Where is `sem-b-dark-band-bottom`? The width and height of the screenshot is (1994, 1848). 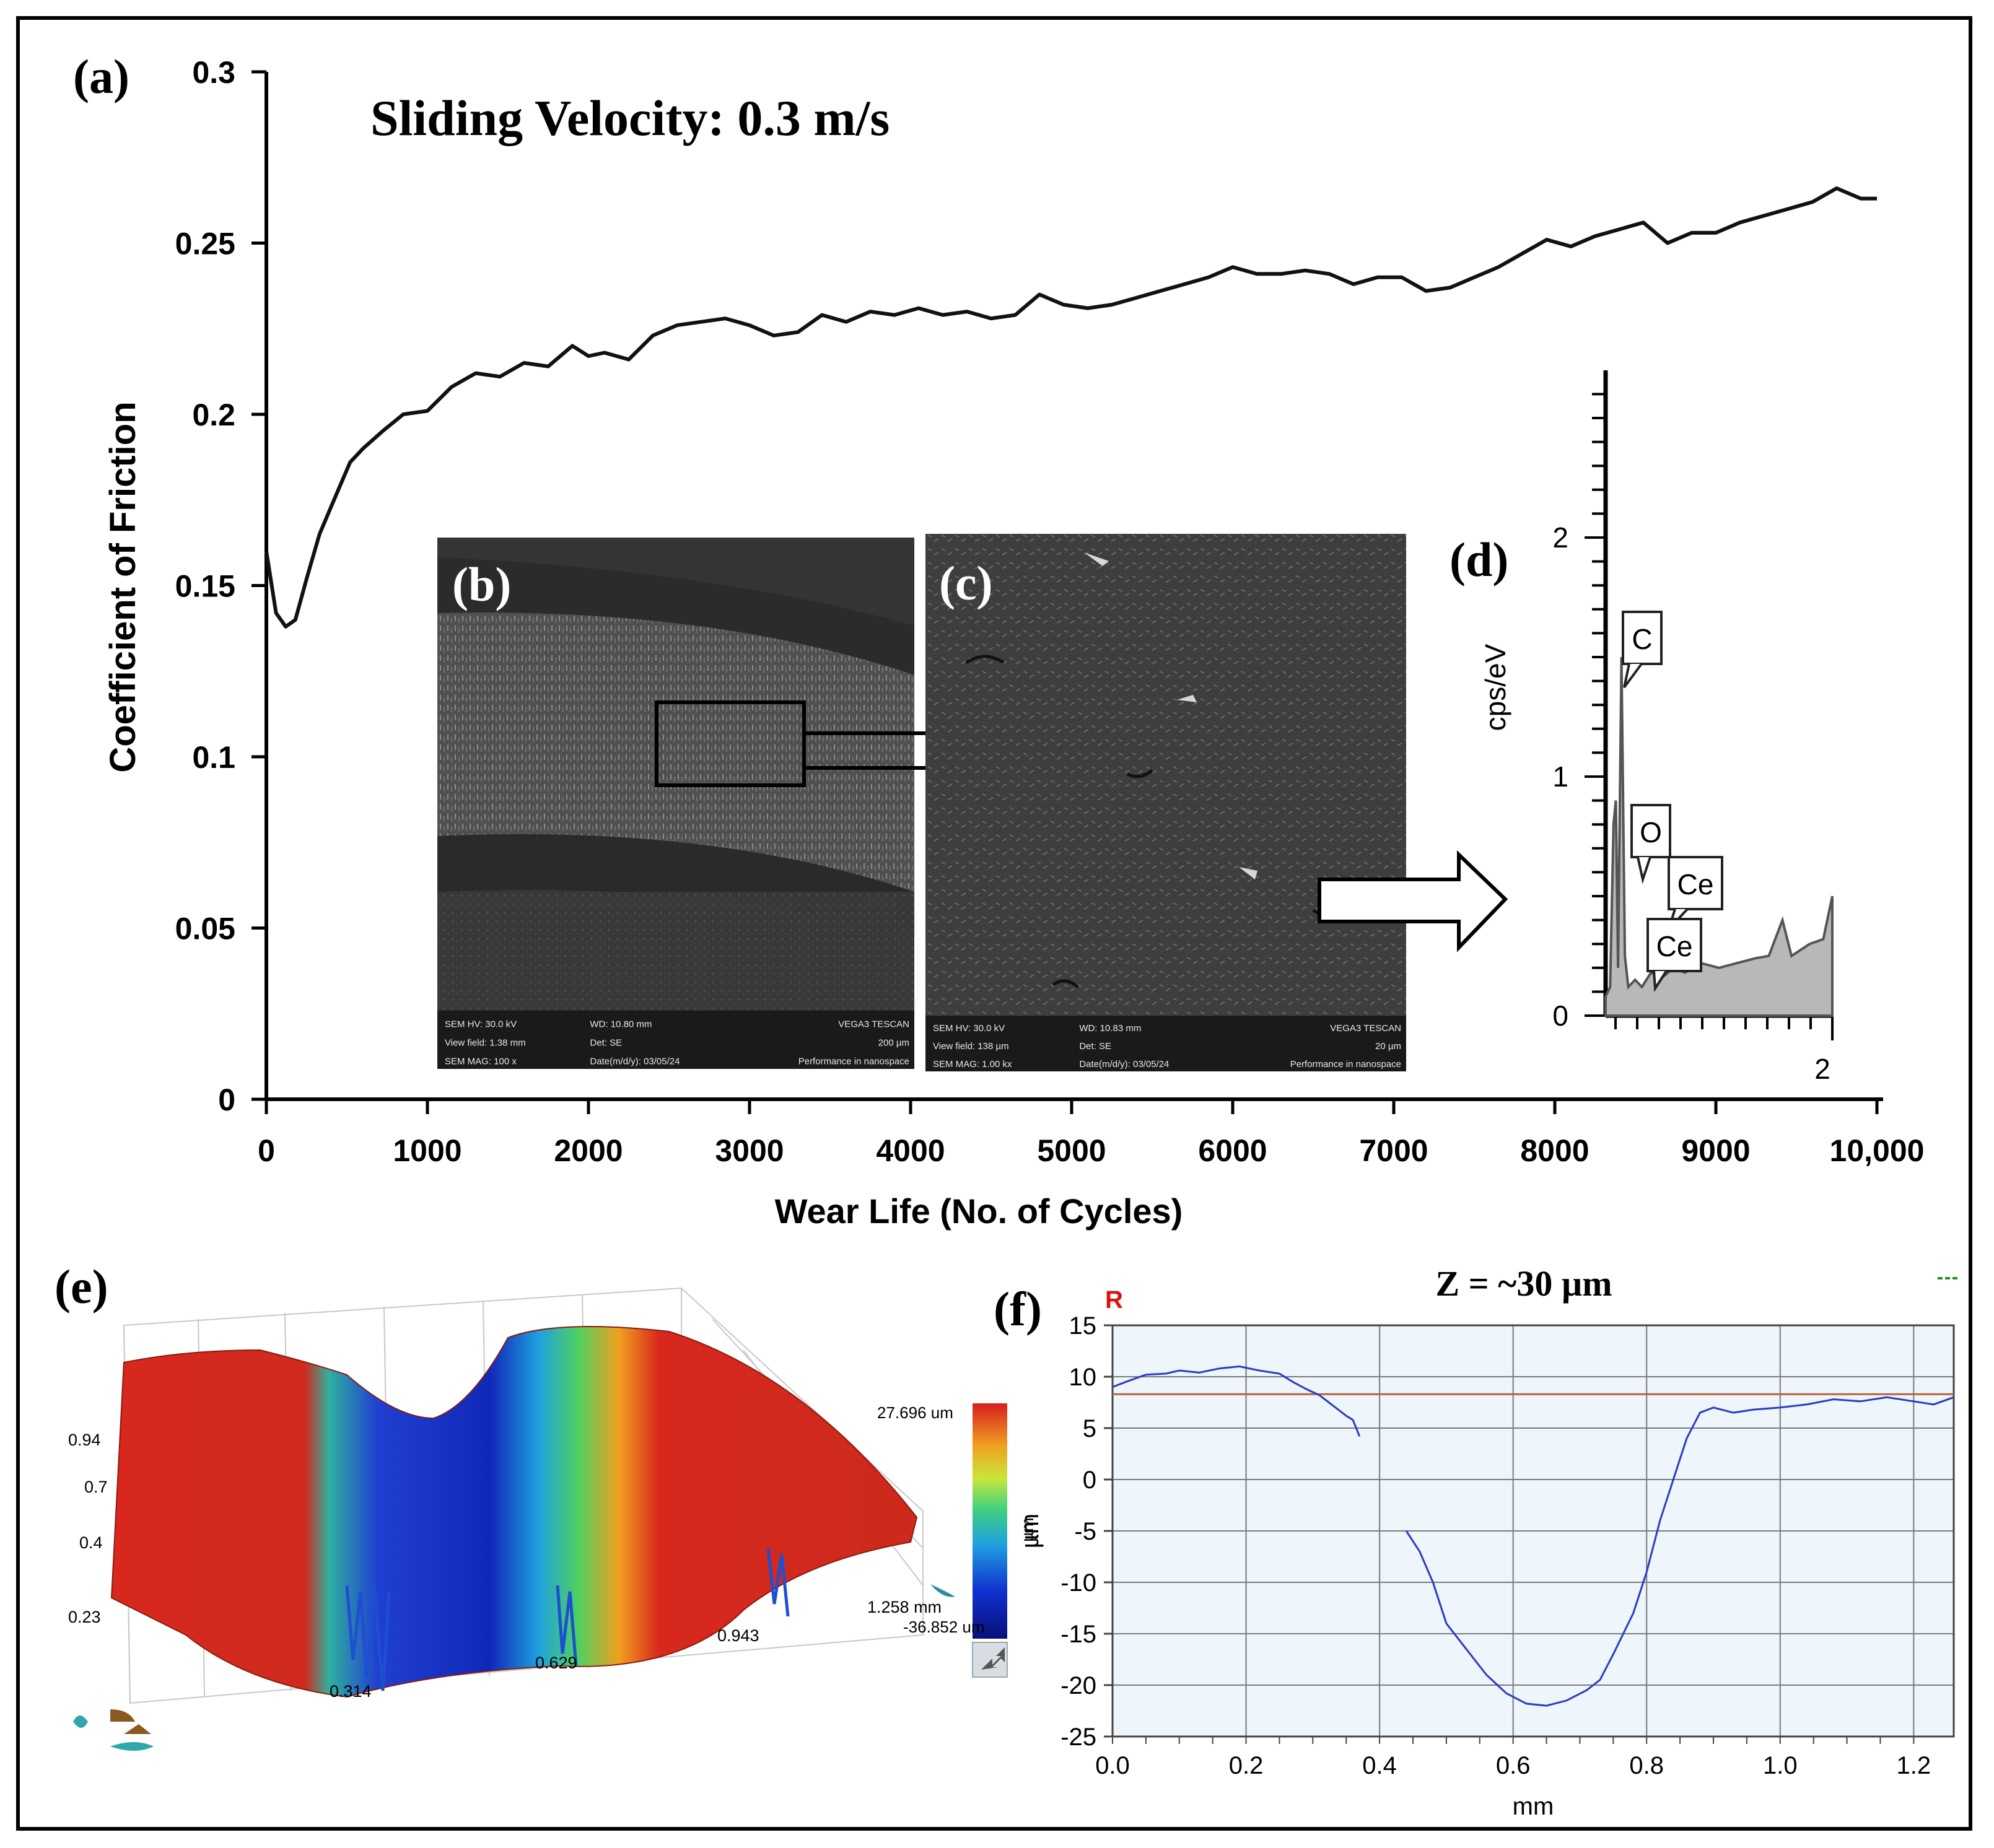
sem-b-dark-band-bottom is located at coordinates (675, 887).